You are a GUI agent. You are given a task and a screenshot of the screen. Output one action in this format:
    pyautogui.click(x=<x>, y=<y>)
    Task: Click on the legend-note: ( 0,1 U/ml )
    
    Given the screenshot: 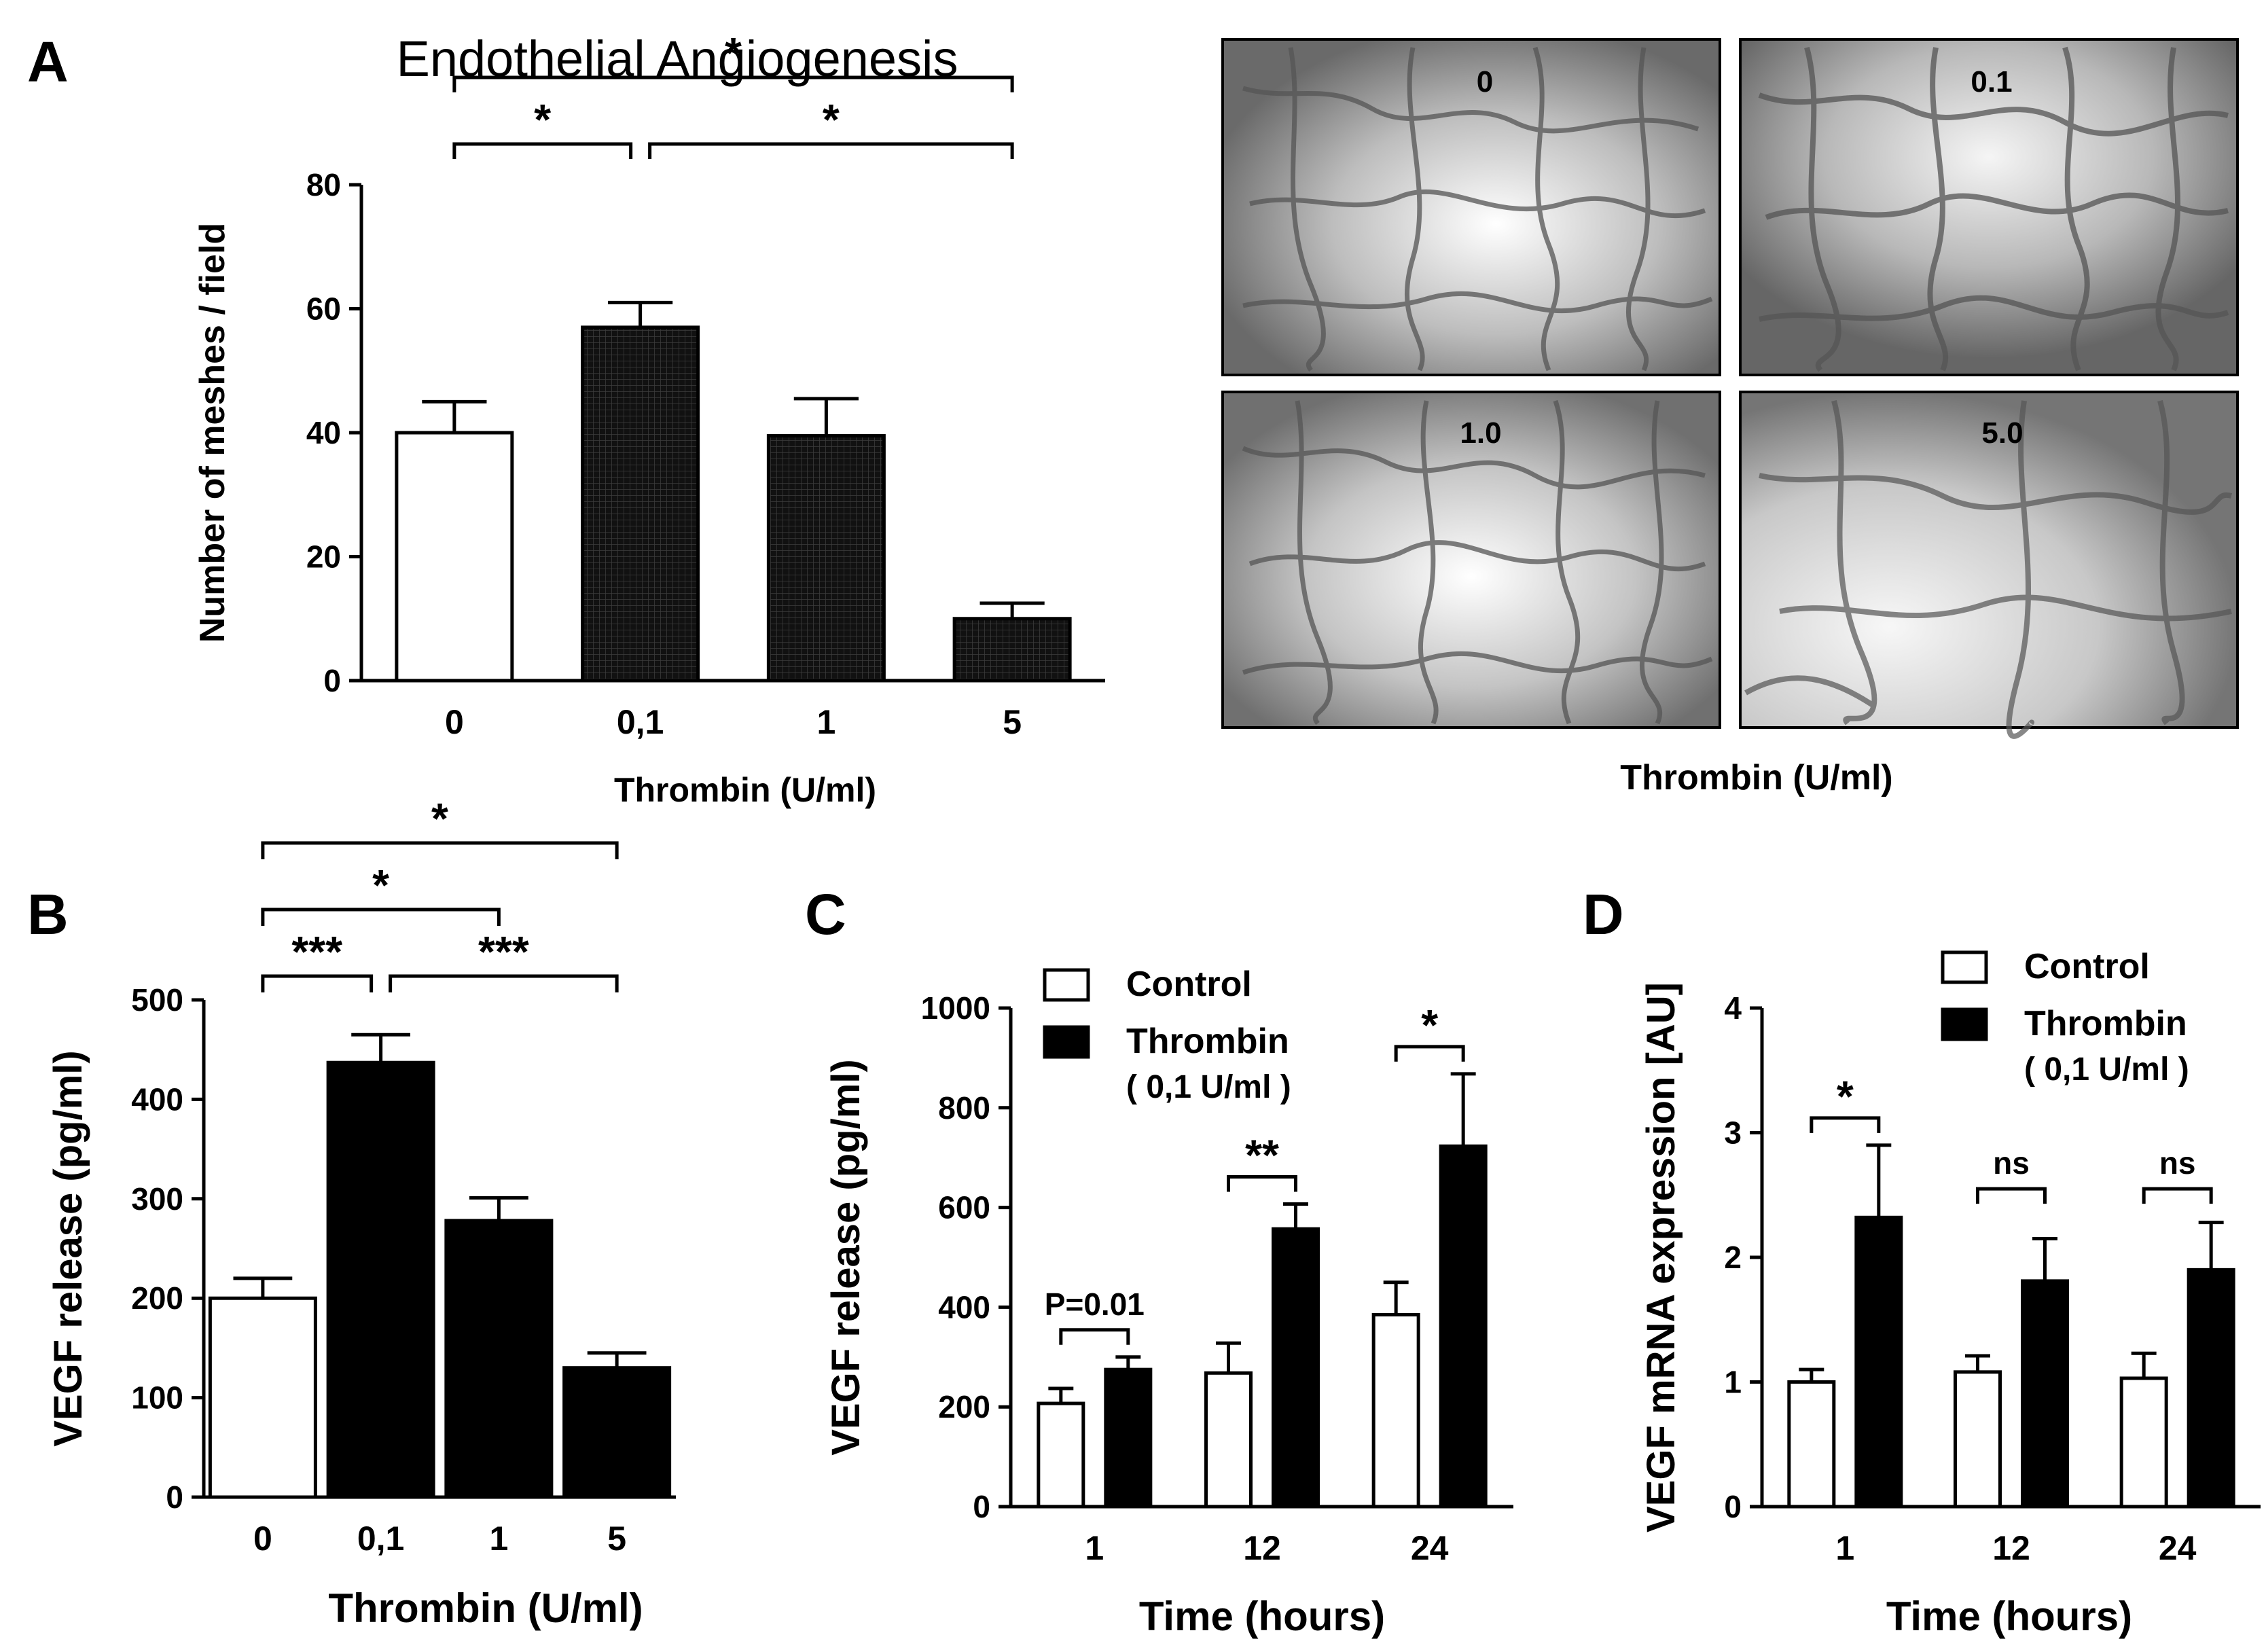 What is the action you would take?
    pyautogui.click(x=1208, y=1087)
    